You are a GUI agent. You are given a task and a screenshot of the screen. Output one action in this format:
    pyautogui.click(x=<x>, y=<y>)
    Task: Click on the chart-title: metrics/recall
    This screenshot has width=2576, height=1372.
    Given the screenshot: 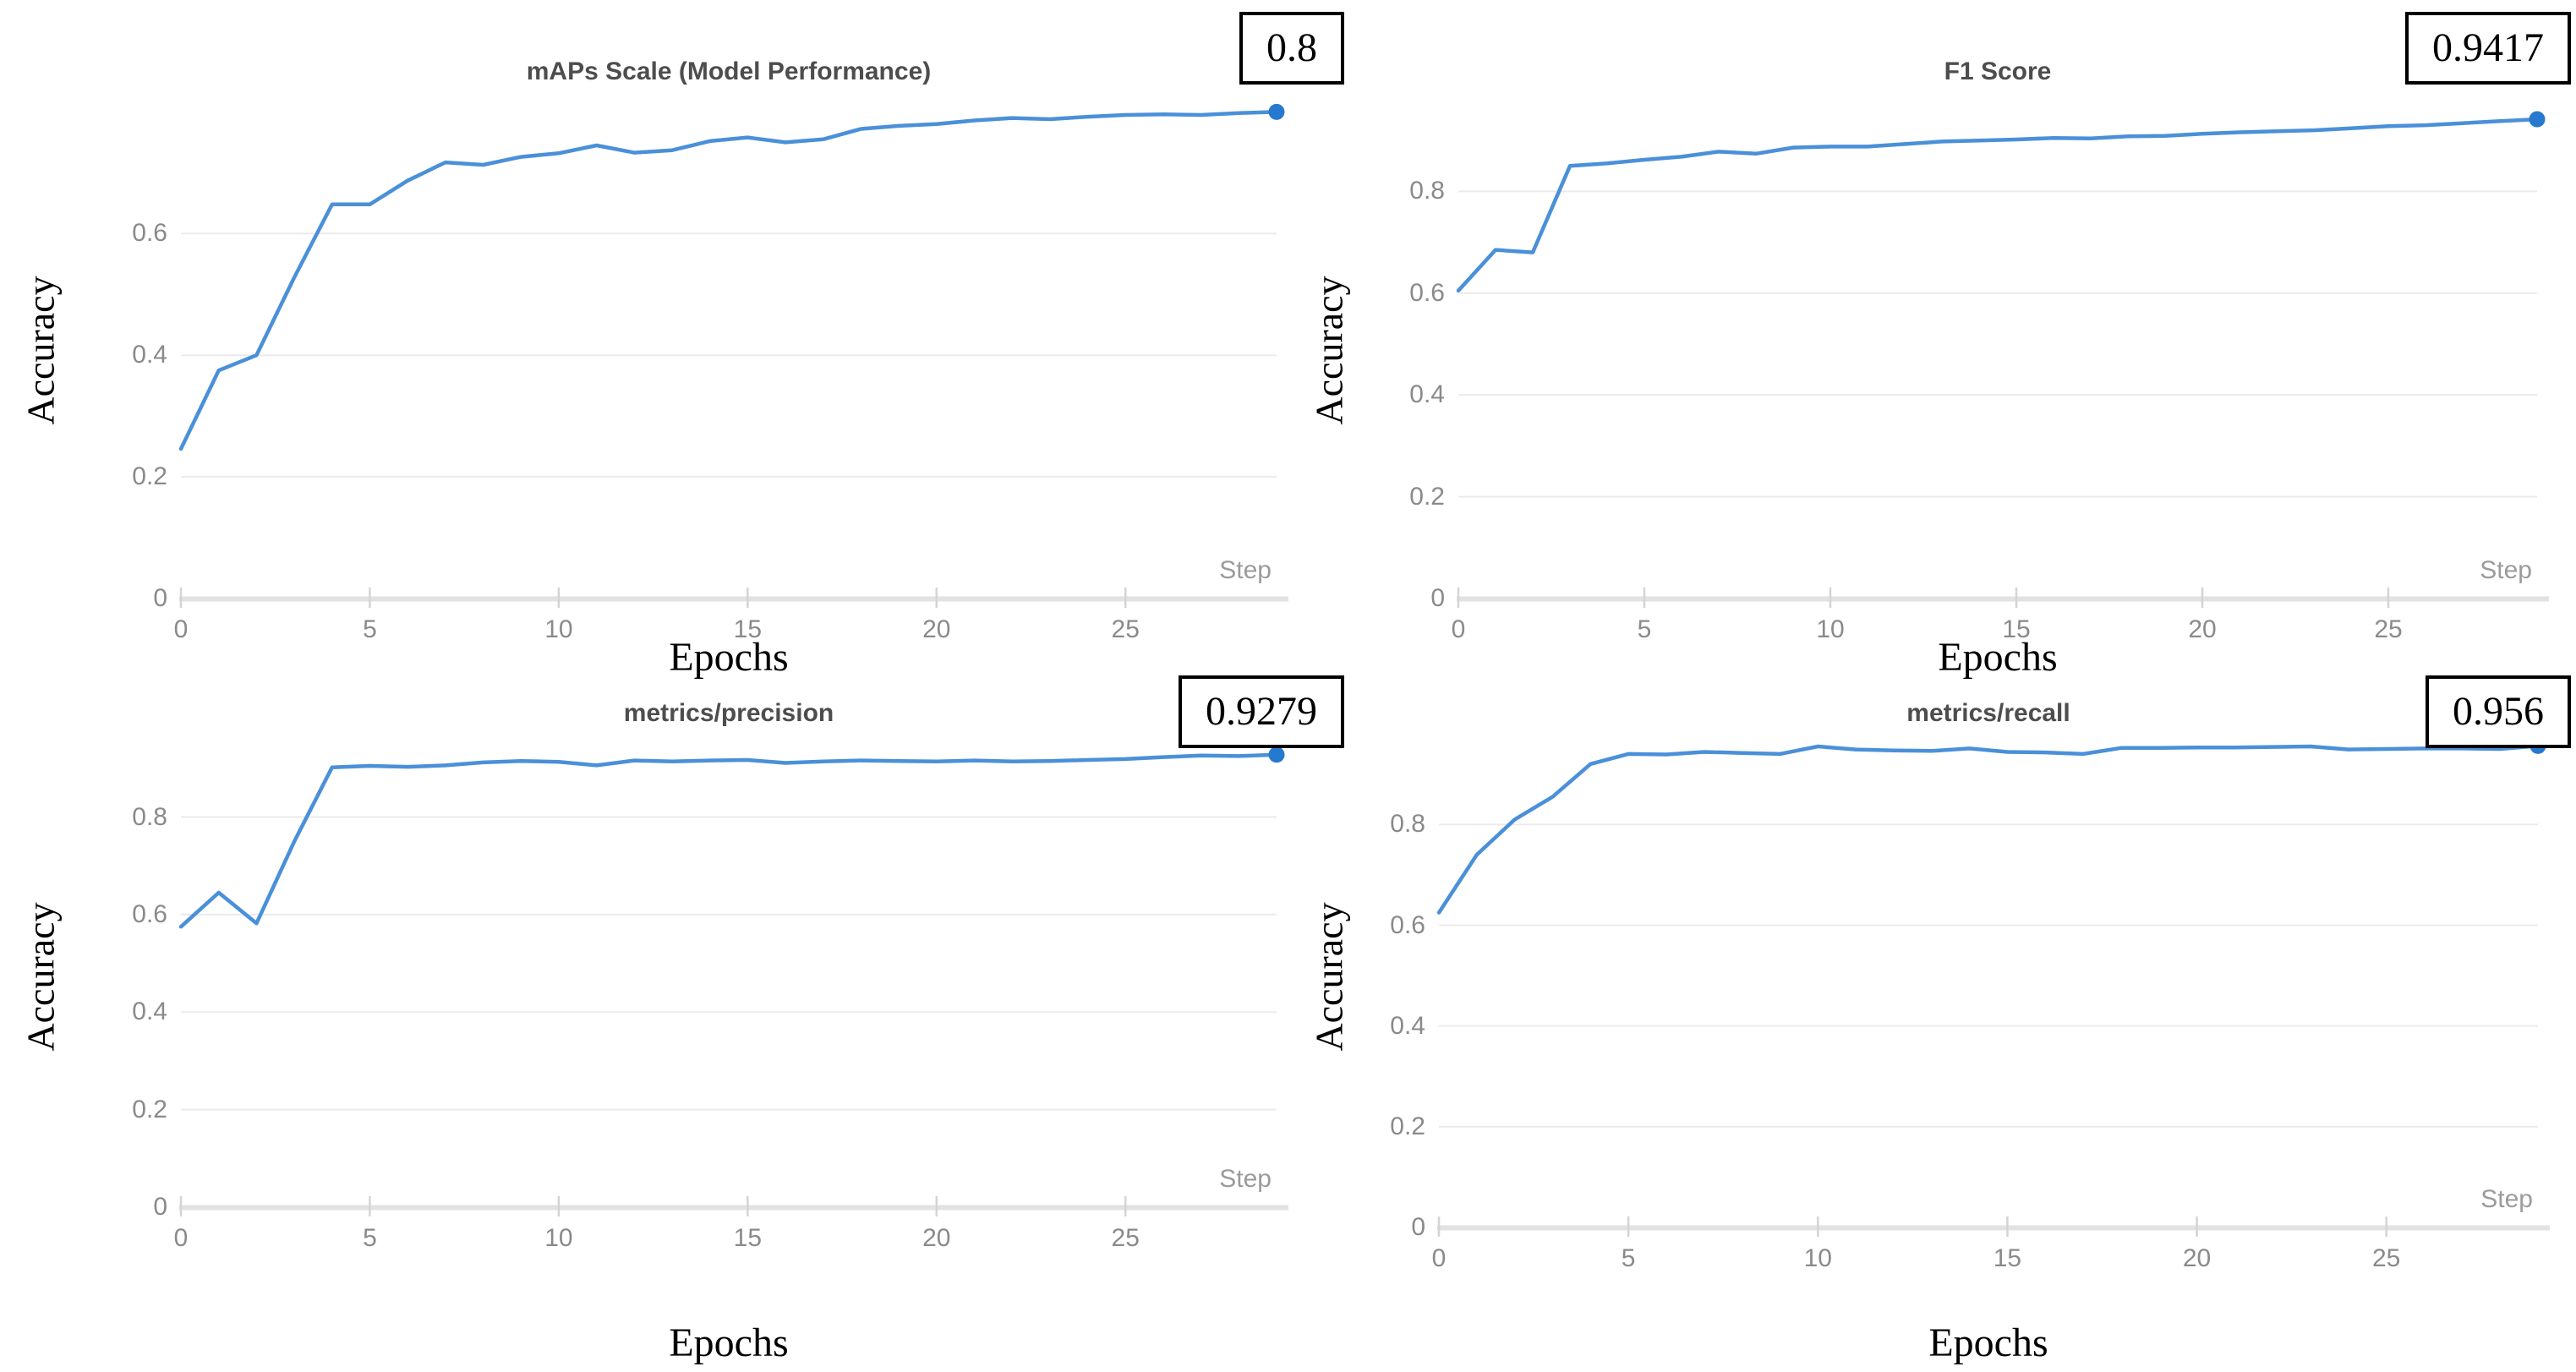 What is the action you would take?
    pyautogui.click(x=1988, y=713)
    